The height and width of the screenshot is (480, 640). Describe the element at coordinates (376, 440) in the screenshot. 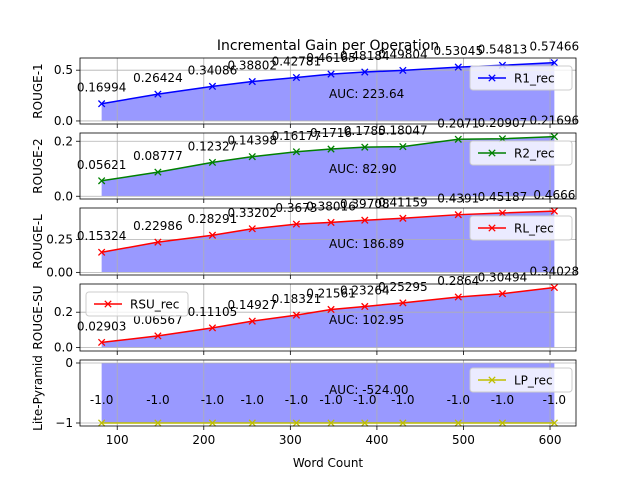

I see `x-tick-label: 400` at that location.